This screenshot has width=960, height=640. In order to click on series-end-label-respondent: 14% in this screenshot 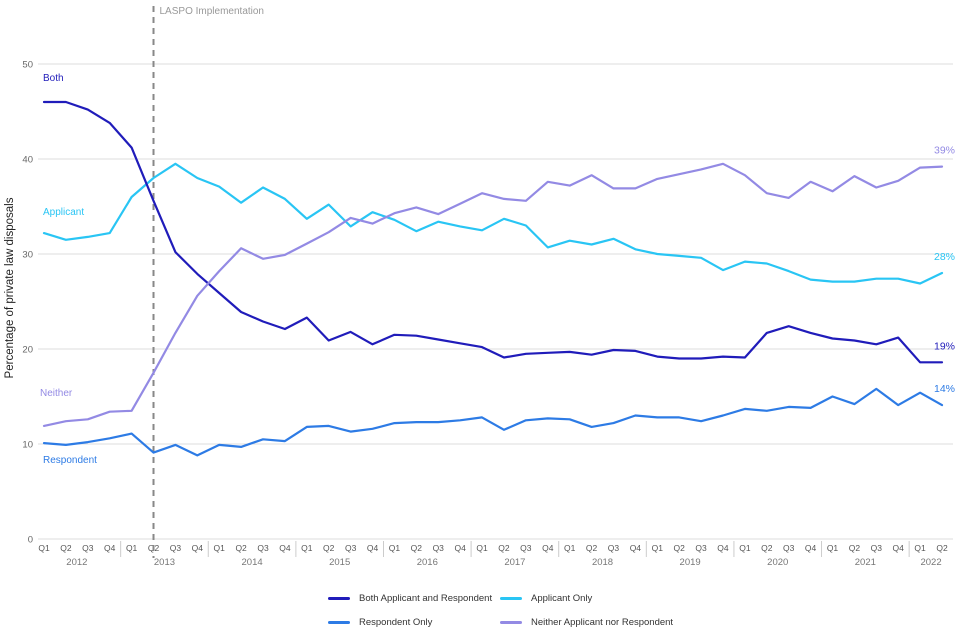, I will do `click(944, 389)`.